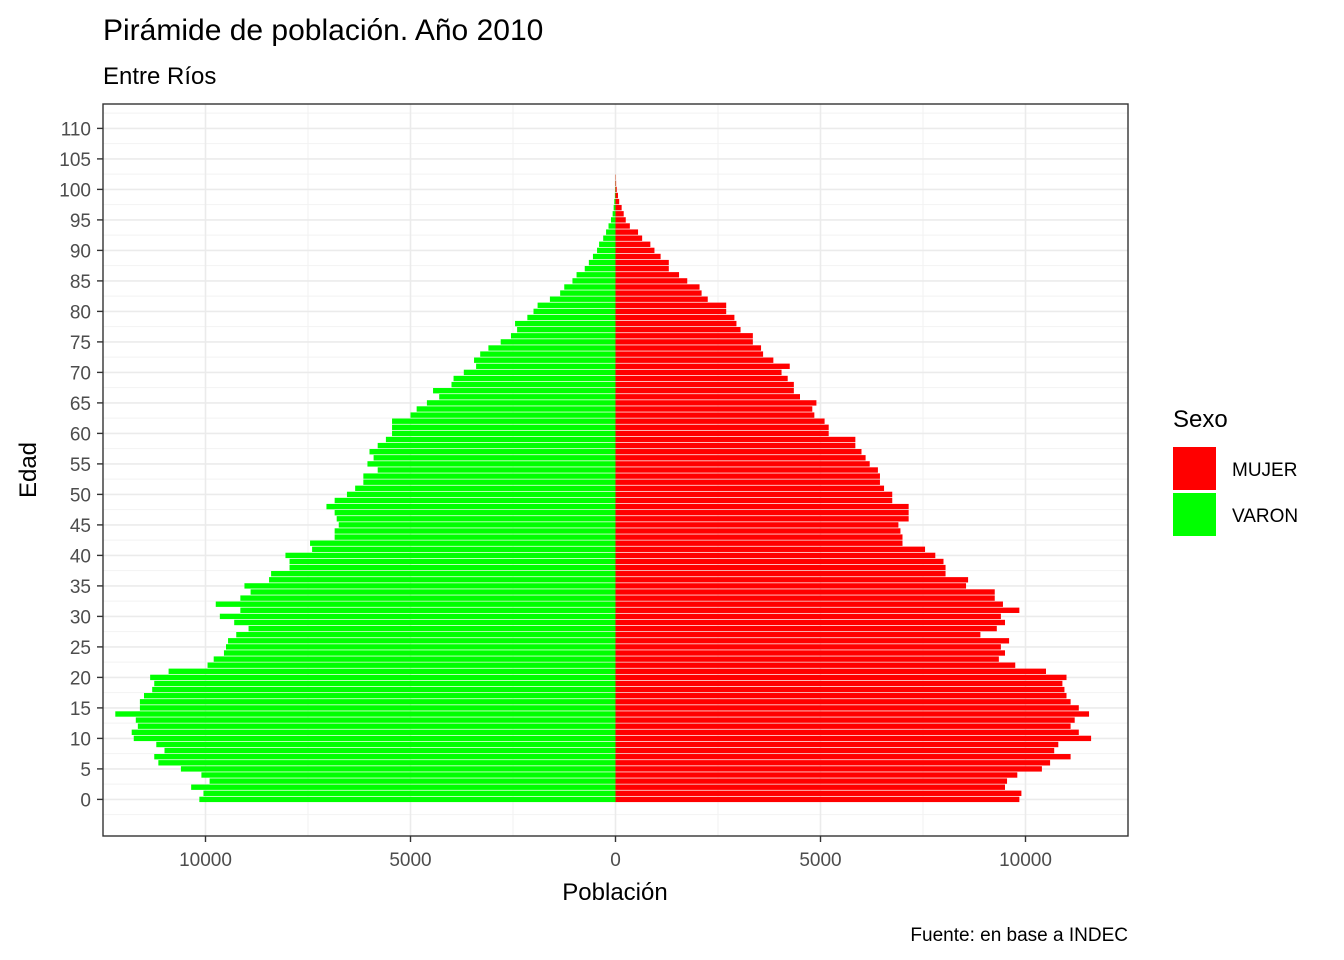 The width and height of the screenshot is (1344, 960). I want to click on y-axis-title: Edad, so click(28, 470).